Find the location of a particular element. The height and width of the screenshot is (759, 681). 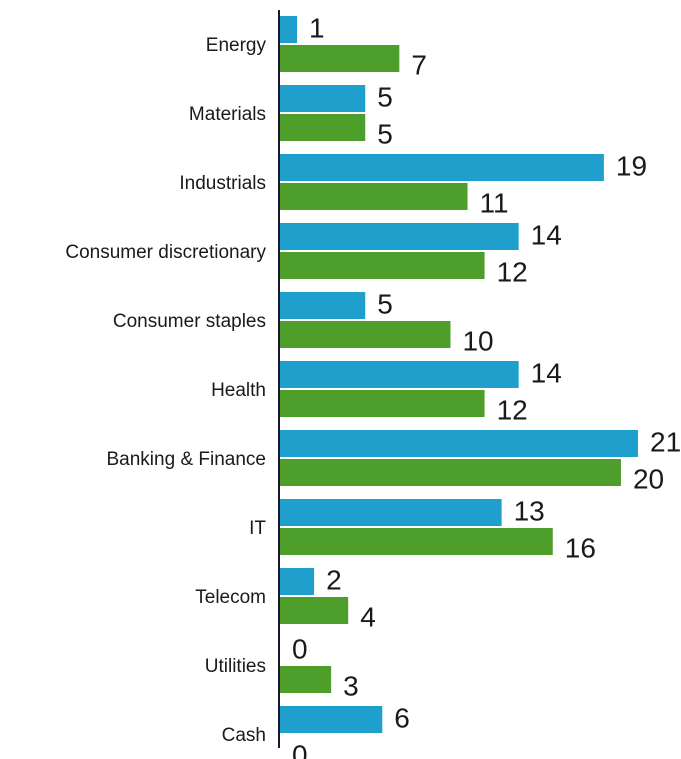

category-label-consumer-staples: Consumer staples is located at coordinates (189, 321).